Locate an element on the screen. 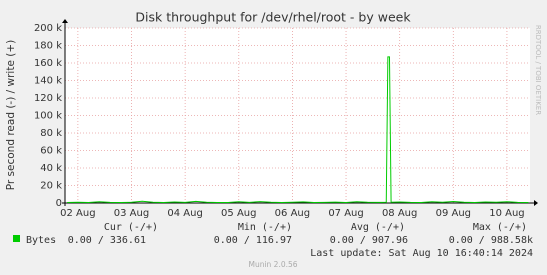  x-tick-label: 09 Aug is located at coordinates (453, 213).